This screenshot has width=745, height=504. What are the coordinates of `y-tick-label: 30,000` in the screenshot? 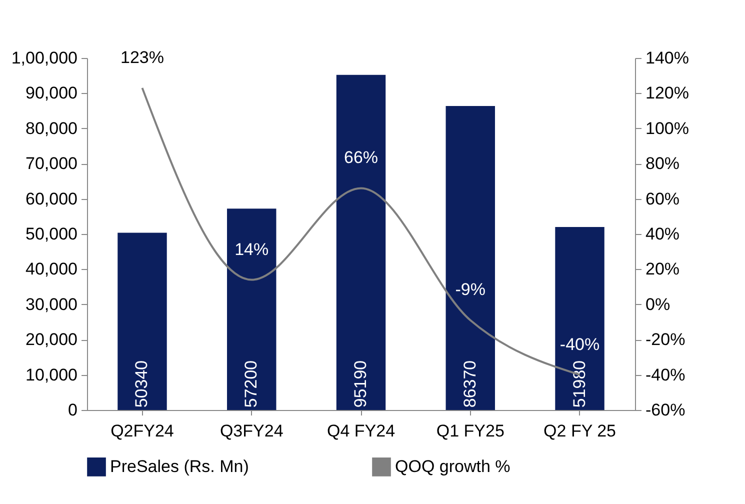 It's located at (52, 304).